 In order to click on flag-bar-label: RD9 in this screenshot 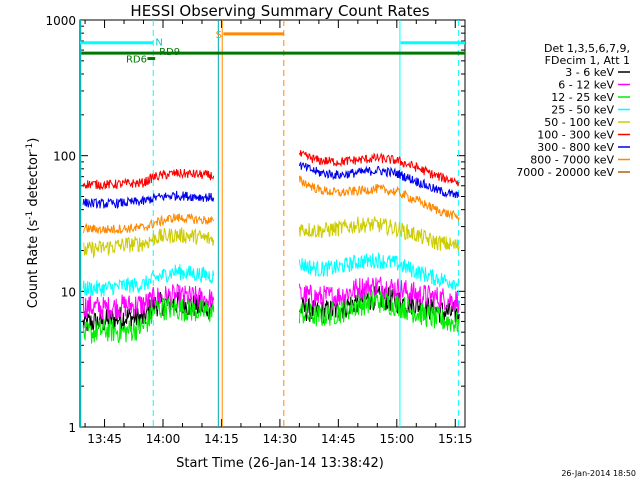, I will do `click(169, 52)`.